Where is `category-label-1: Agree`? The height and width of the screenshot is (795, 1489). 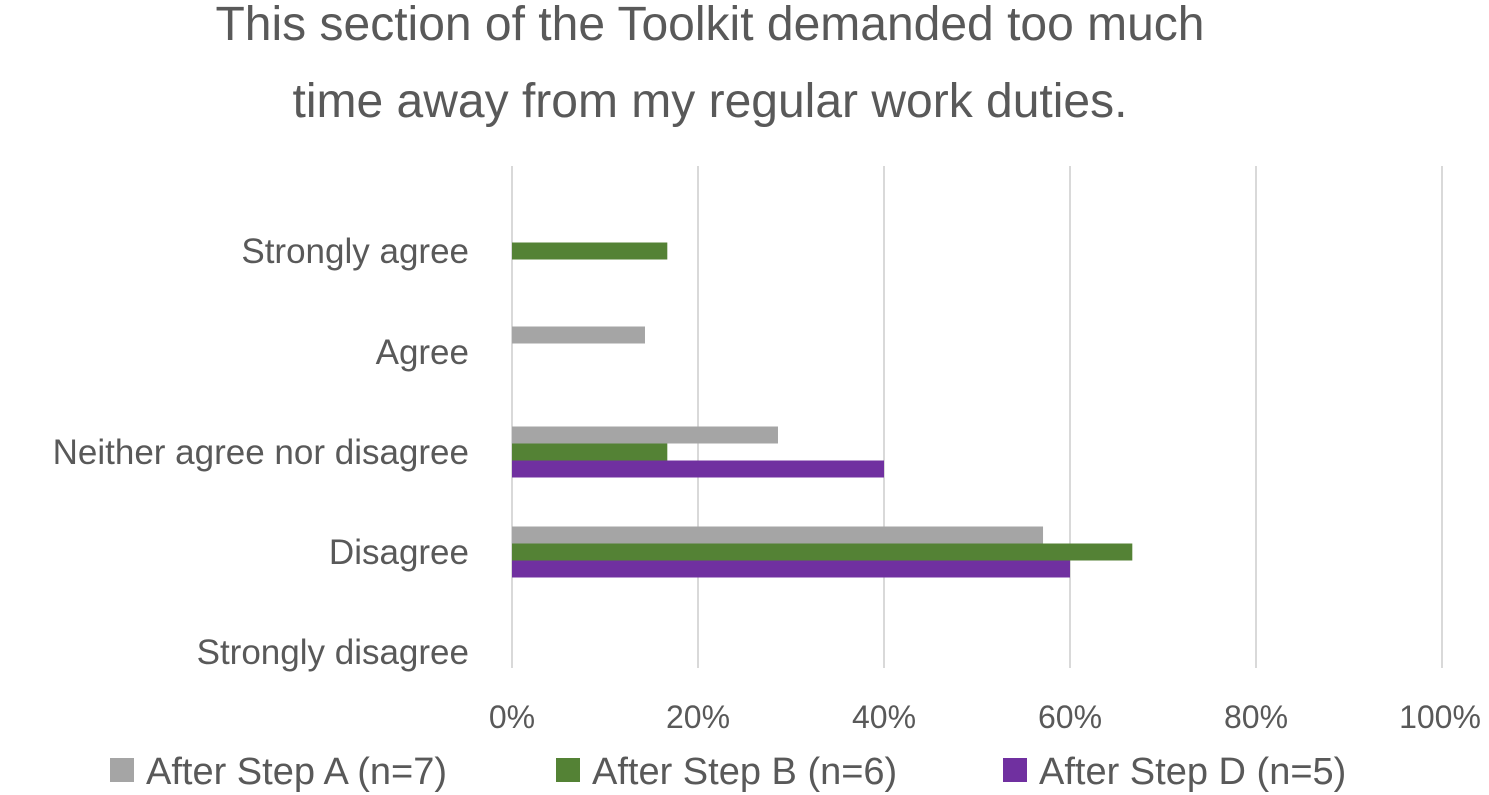
category-label-1: Agree is located at coordinates (422, 352).